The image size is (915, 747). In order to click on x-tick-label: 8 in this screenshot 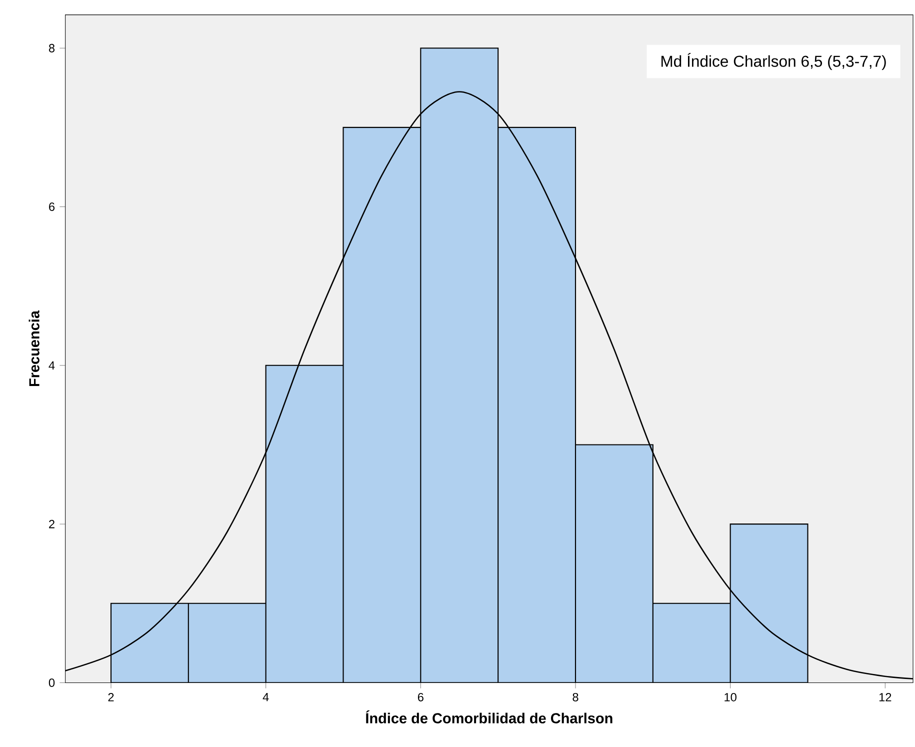, I will do `click(575, 697)`.